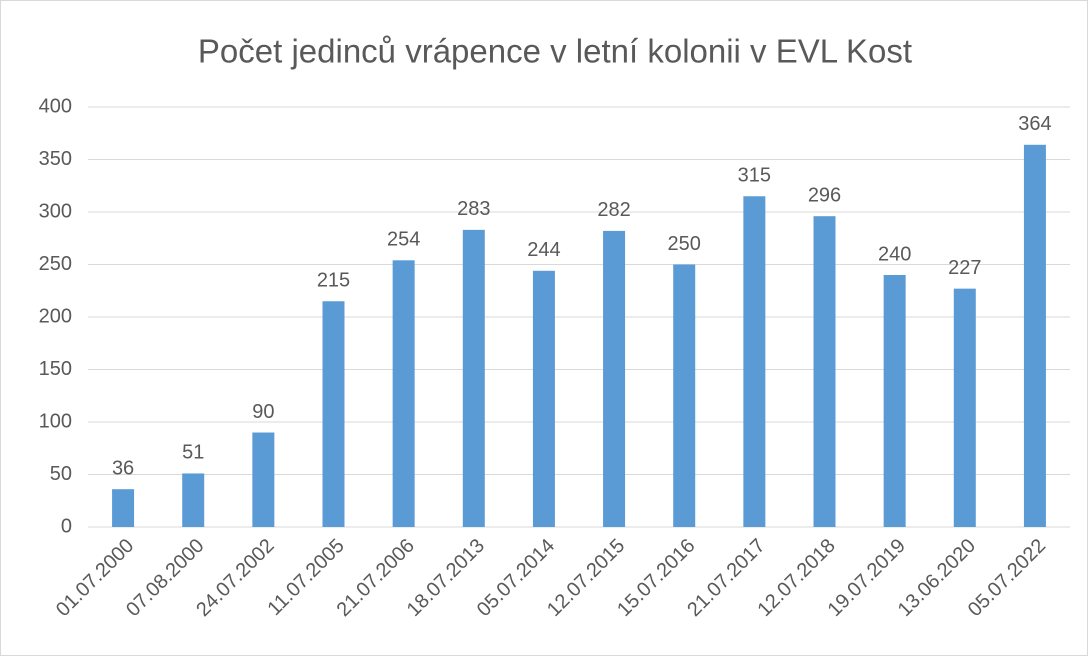 Image resolution: width=1088 pixels, height=656 pixels. I want to click on data-label: 250, so click(684, 244).